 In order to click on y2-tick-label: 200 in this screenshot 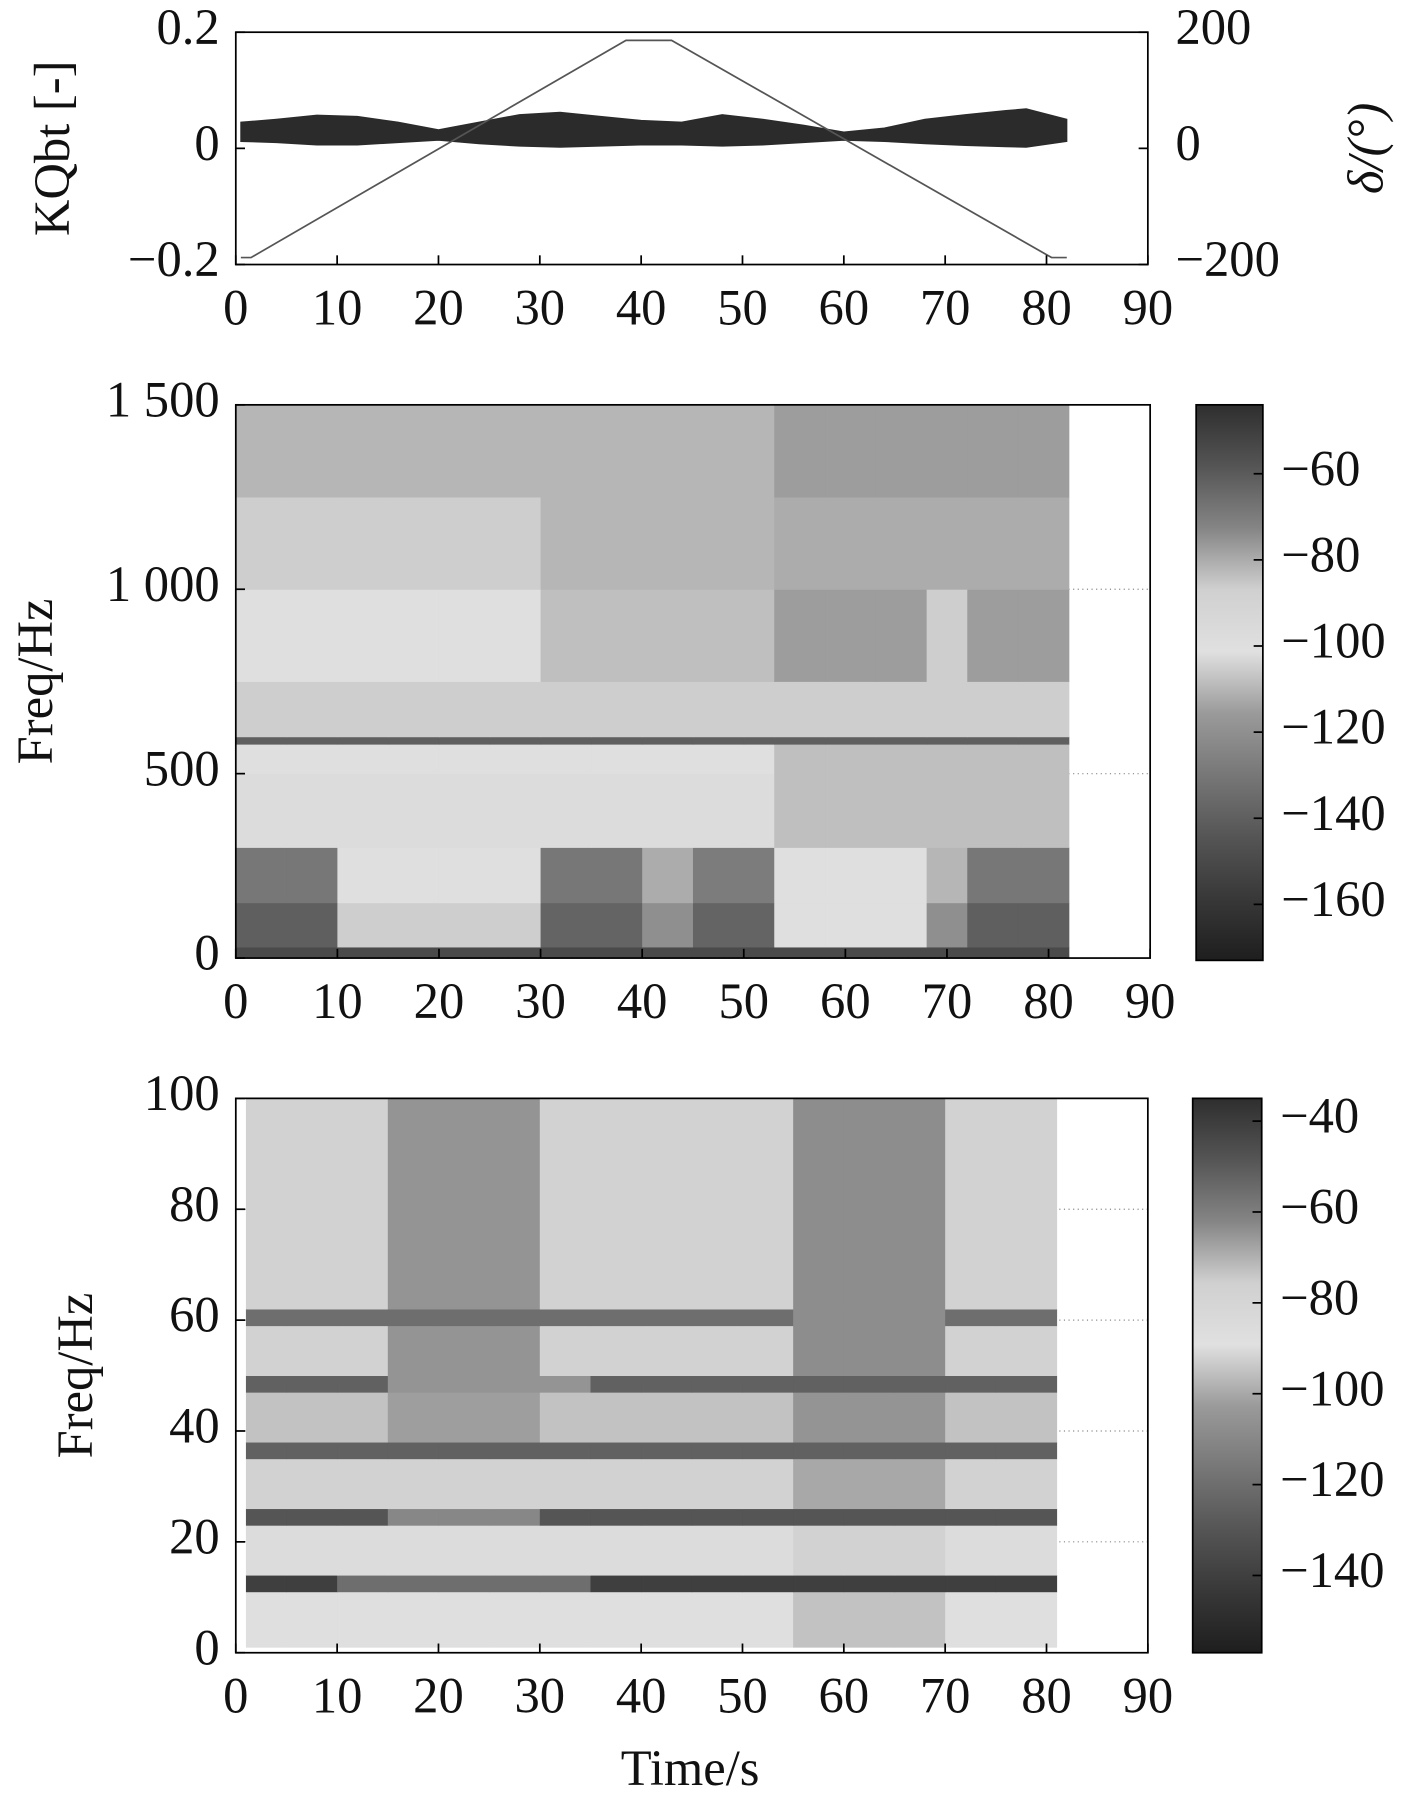, I will do `click(1213, 27)`.